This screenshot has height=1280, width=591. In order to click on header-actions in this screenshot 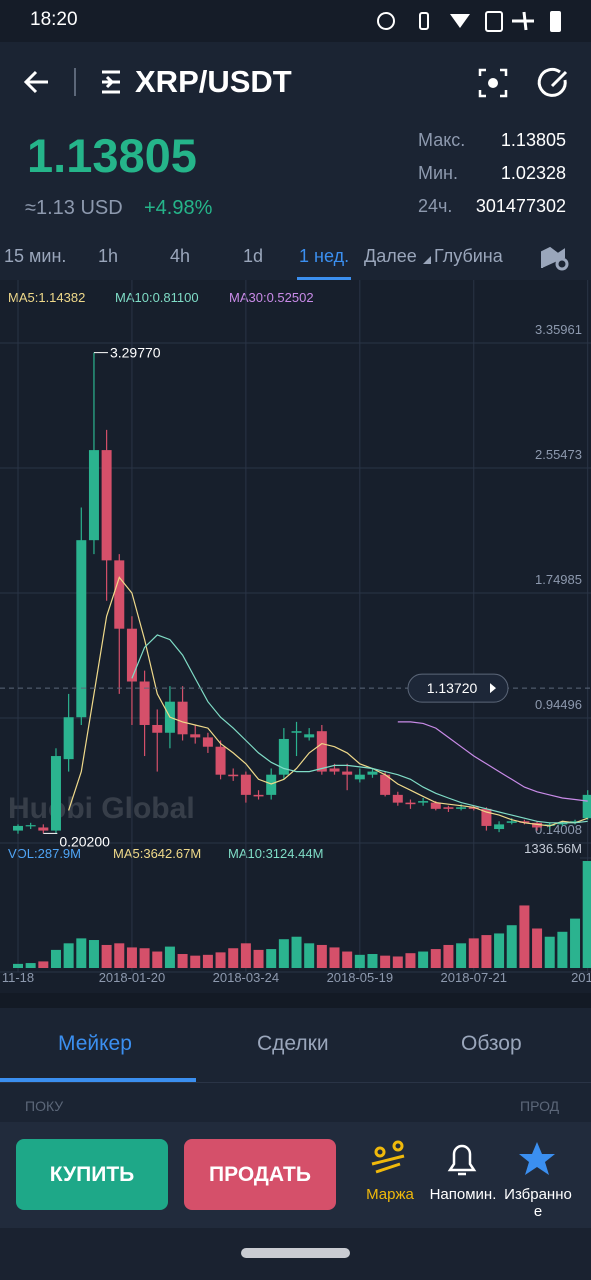, I will do `click(523, 82)`.